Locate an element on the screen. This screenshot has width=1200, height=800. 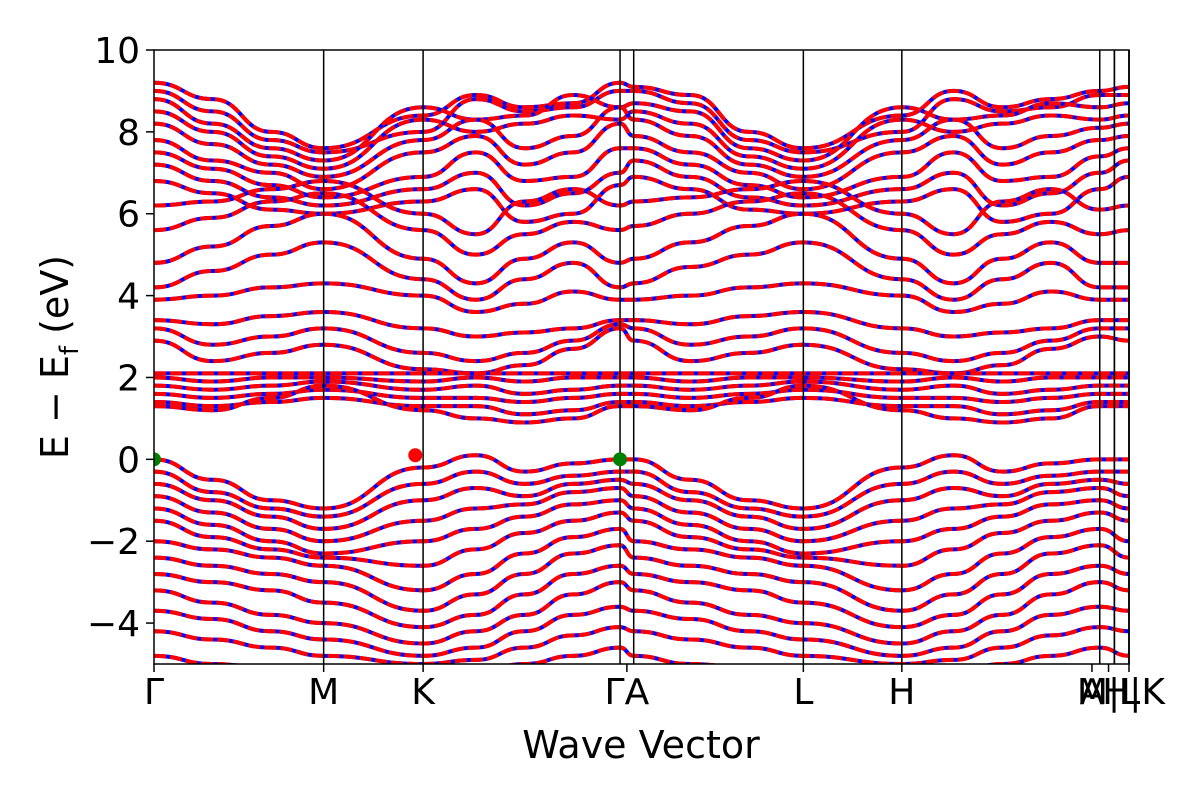
y-tick-label-5: 6 is located at coordinates (128, 215).